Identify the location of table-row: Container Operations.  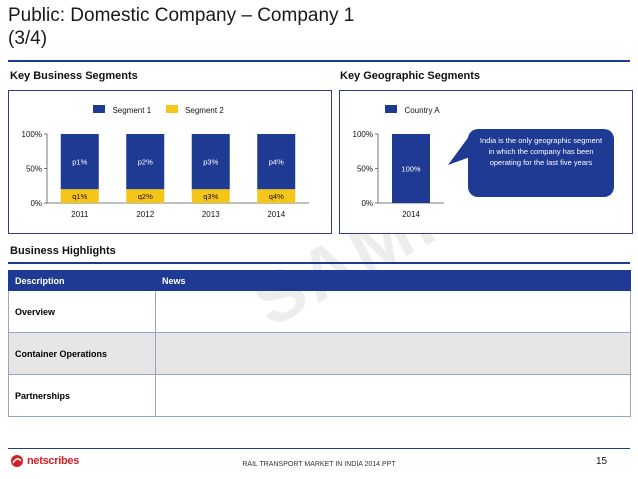
(319, 353).